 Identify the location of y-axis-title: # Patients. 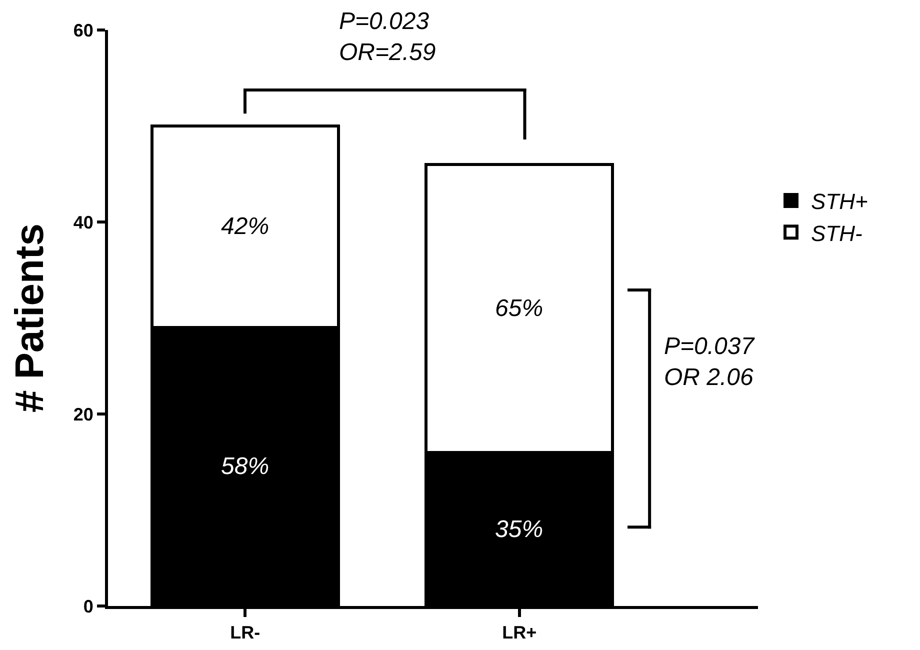
(30, 318).